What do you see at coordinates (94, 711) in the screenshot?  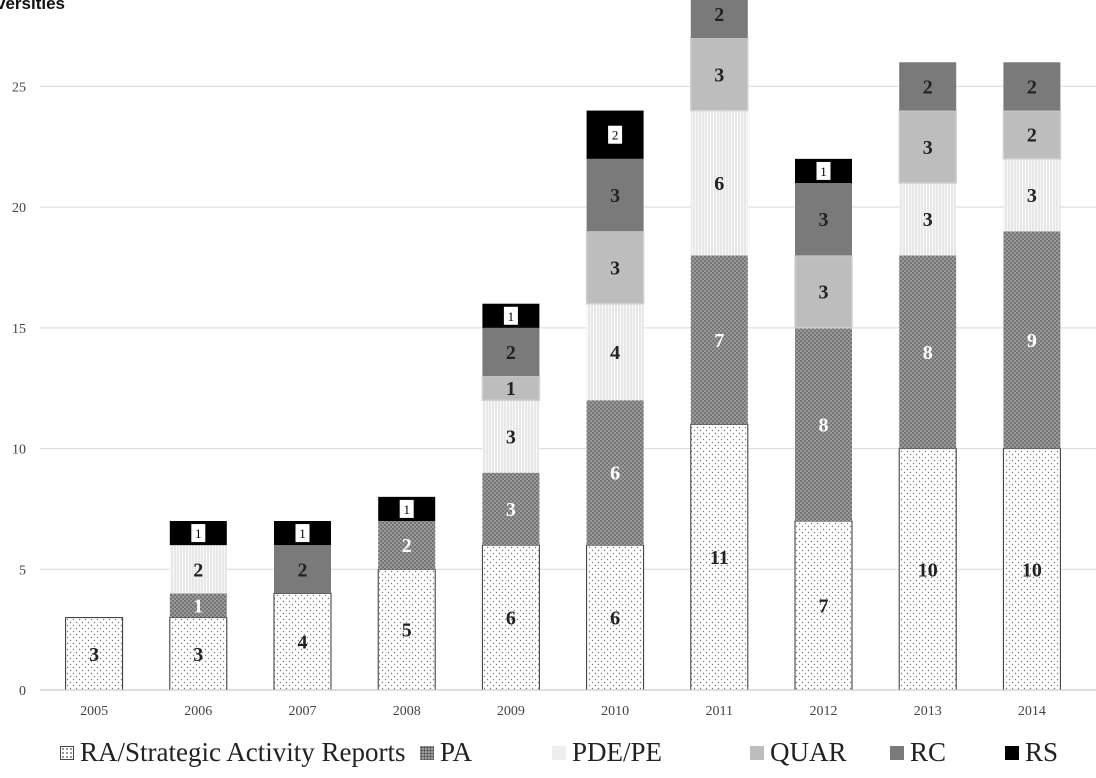 I see `x-tick-label: 2005` at bounding box center [94, 711].